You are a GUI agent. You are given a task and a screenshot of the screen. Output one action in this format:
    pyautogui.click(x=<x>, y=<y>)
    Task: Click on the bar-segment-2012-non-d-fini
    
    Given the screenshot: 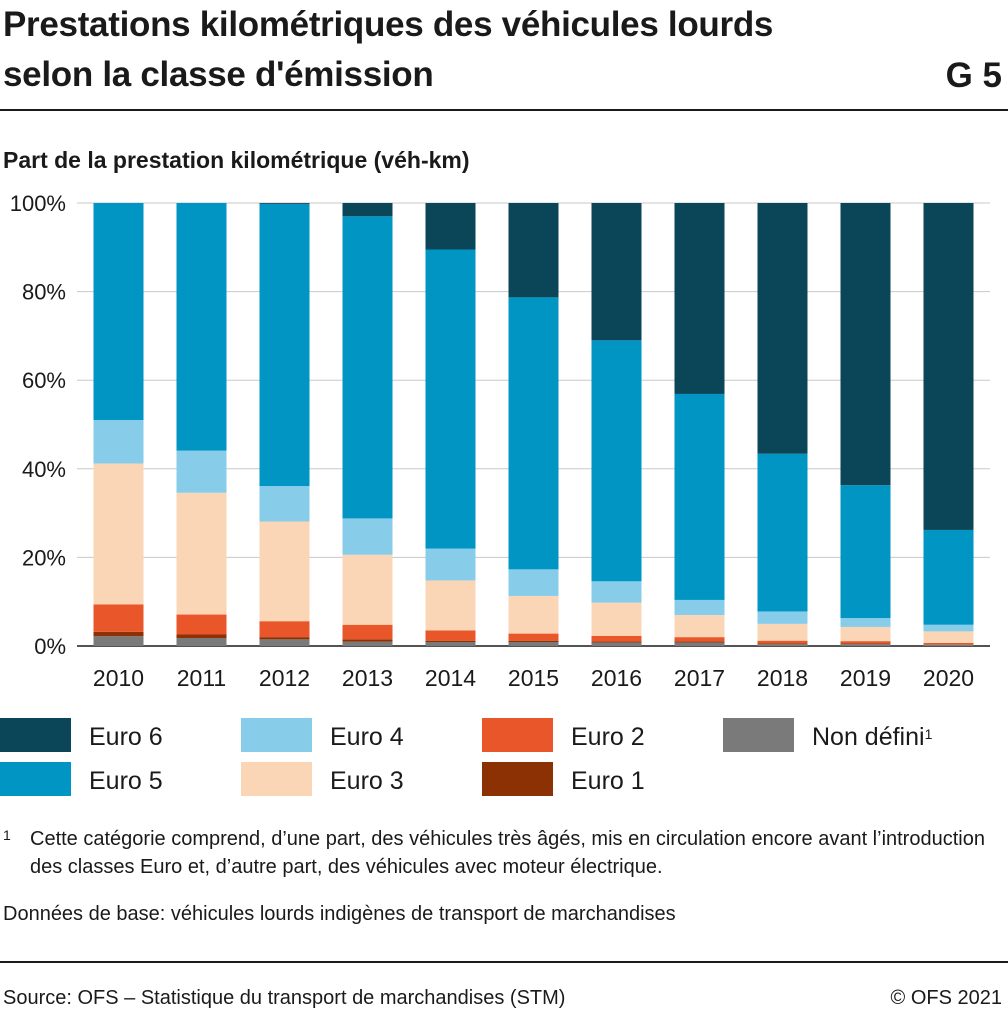 What is the action you would take?
    pyautogui.click(x=285, y=642)
    